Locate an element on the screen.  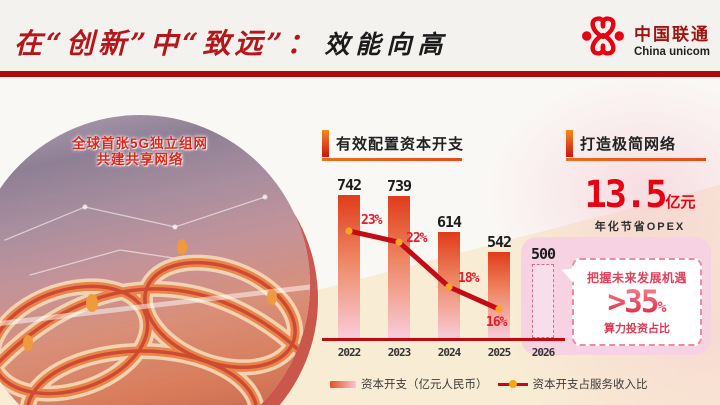
opex-unit: 亿元 is located at coordinates (680, 202).